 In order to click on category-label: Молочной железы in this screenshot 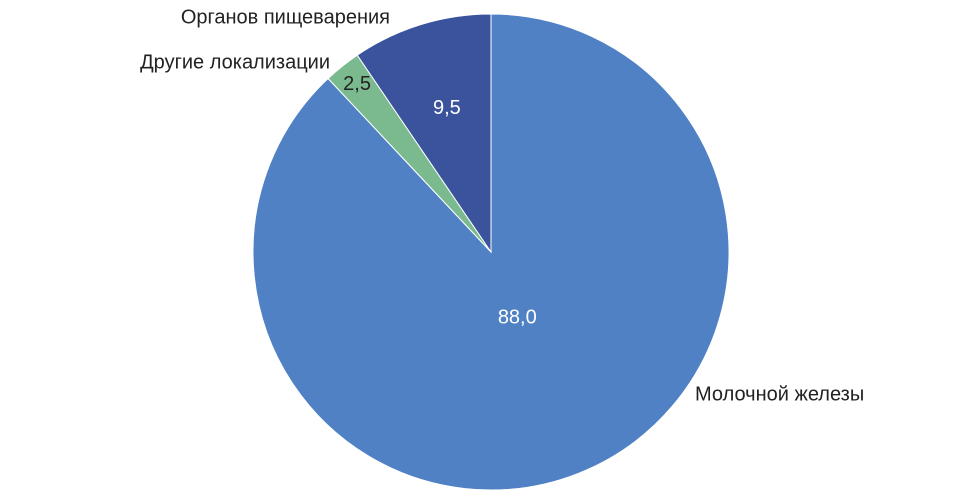, I will do `click(779, 394)`.